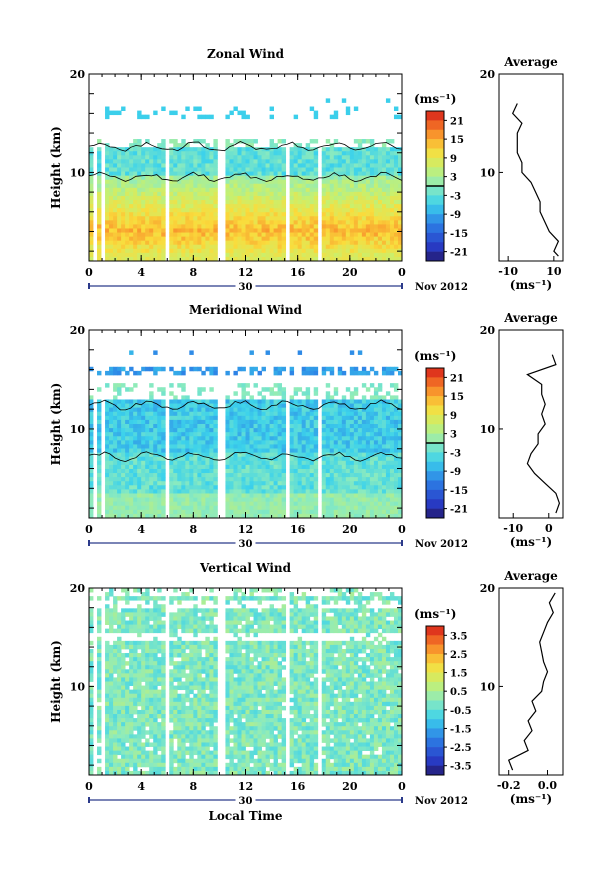 Image resolution: width=616 pixels, height=878 pixels. I want to click on colorbar-segment, so click(435, 504).